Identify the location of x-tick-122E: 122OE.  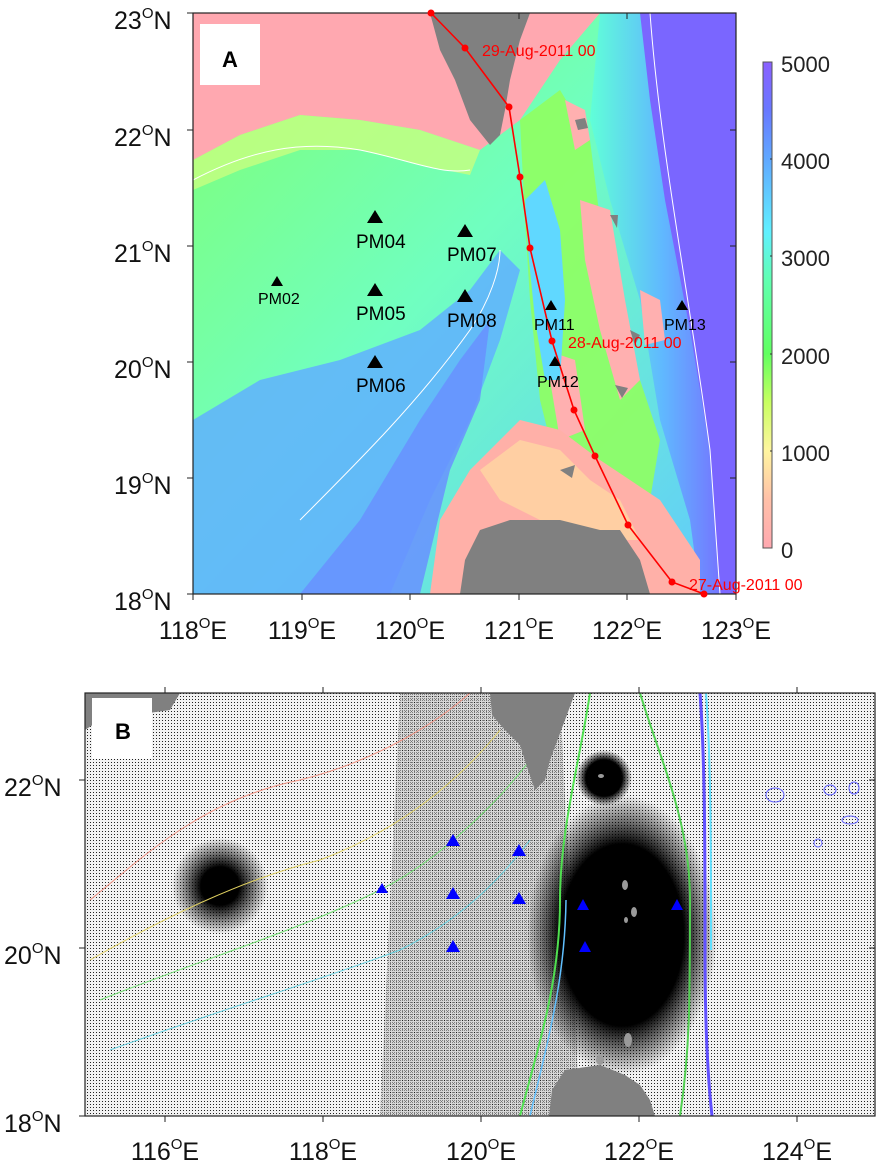
(627, 630).